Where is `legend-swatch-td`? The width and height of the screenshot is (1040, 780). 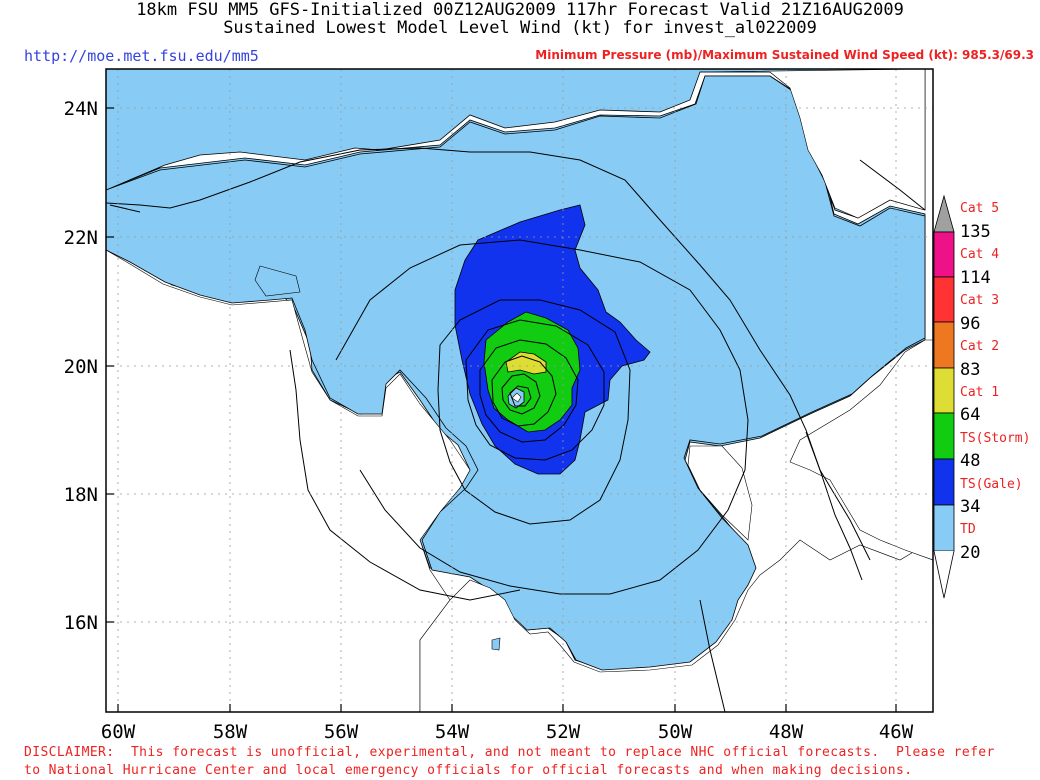 legend-swatch-td is located at coordinates (944, 528).